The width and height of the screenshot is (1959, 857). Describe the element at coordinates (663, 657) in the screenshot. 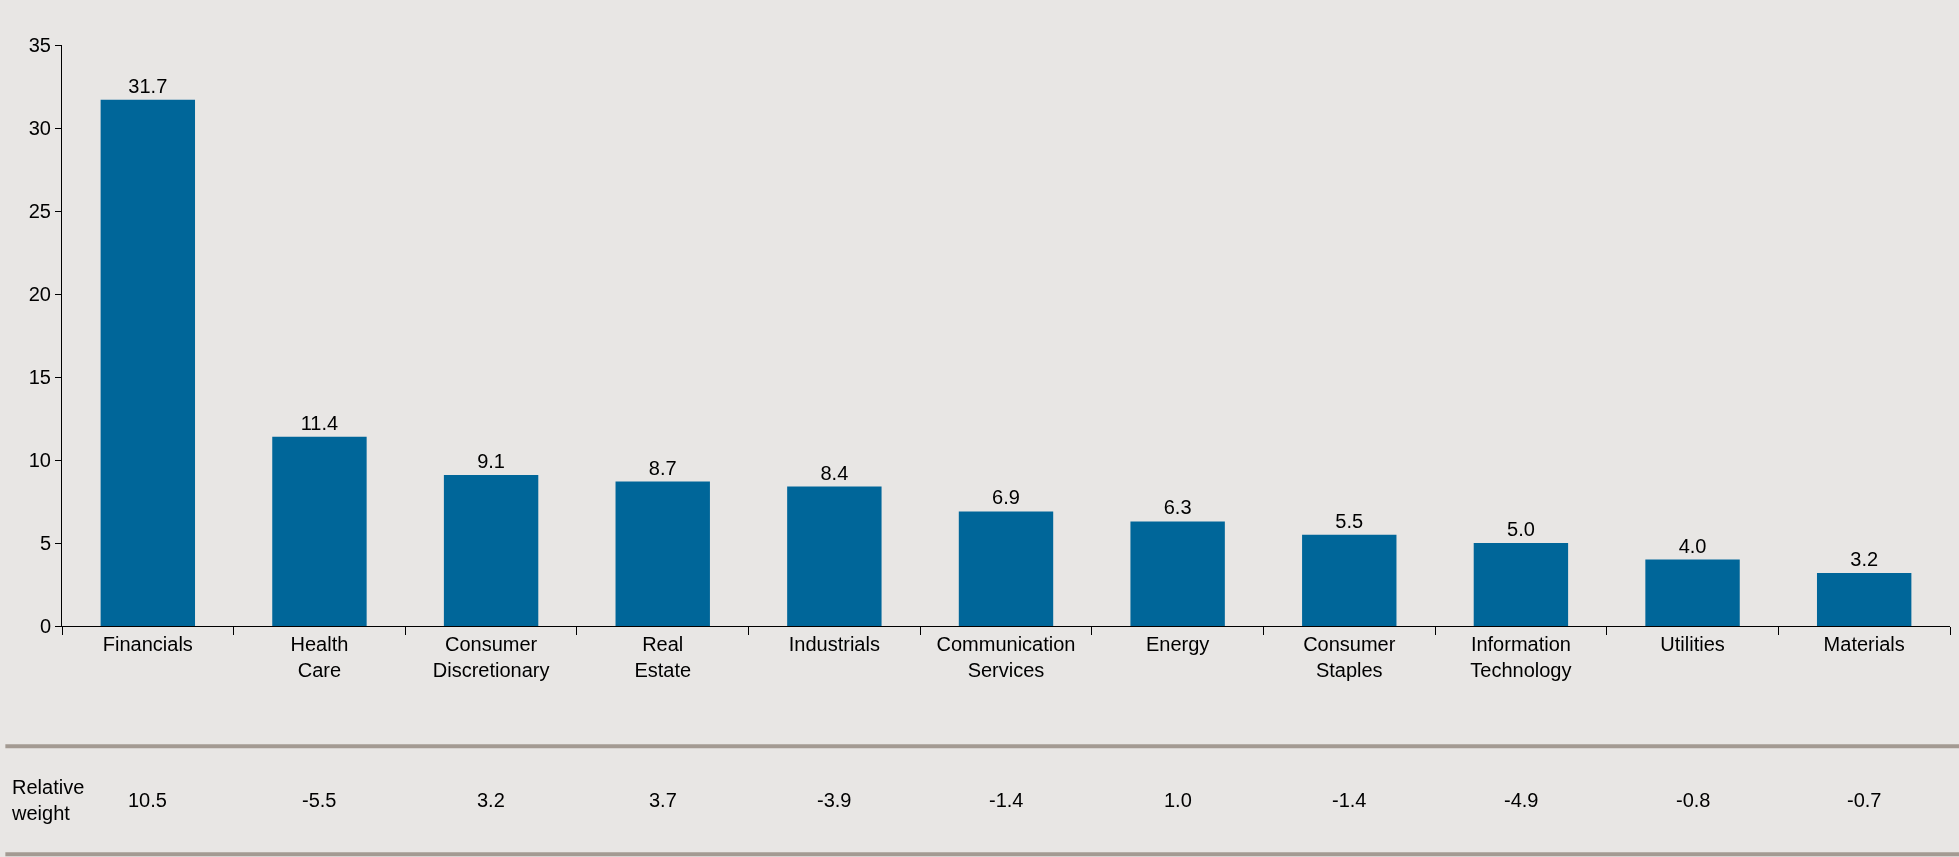

I see `x-tick-label: Real Estate` at that location.